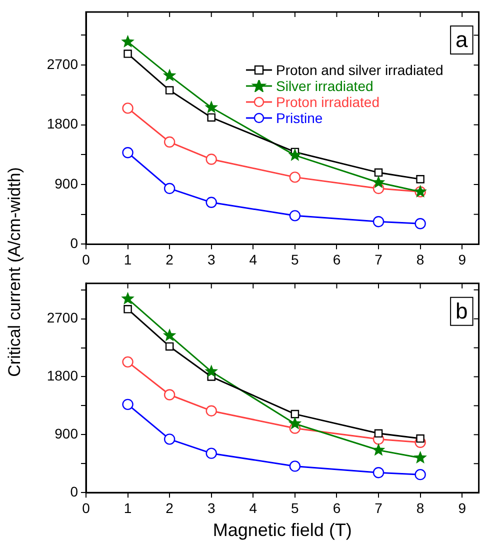 Image resolution: width=485 pixels, height=546 pixels. What do you see at coordinates (328, 102) in the screenshot?
I see `legend-label: Proton irradiated` at bounding box center [328, 102].